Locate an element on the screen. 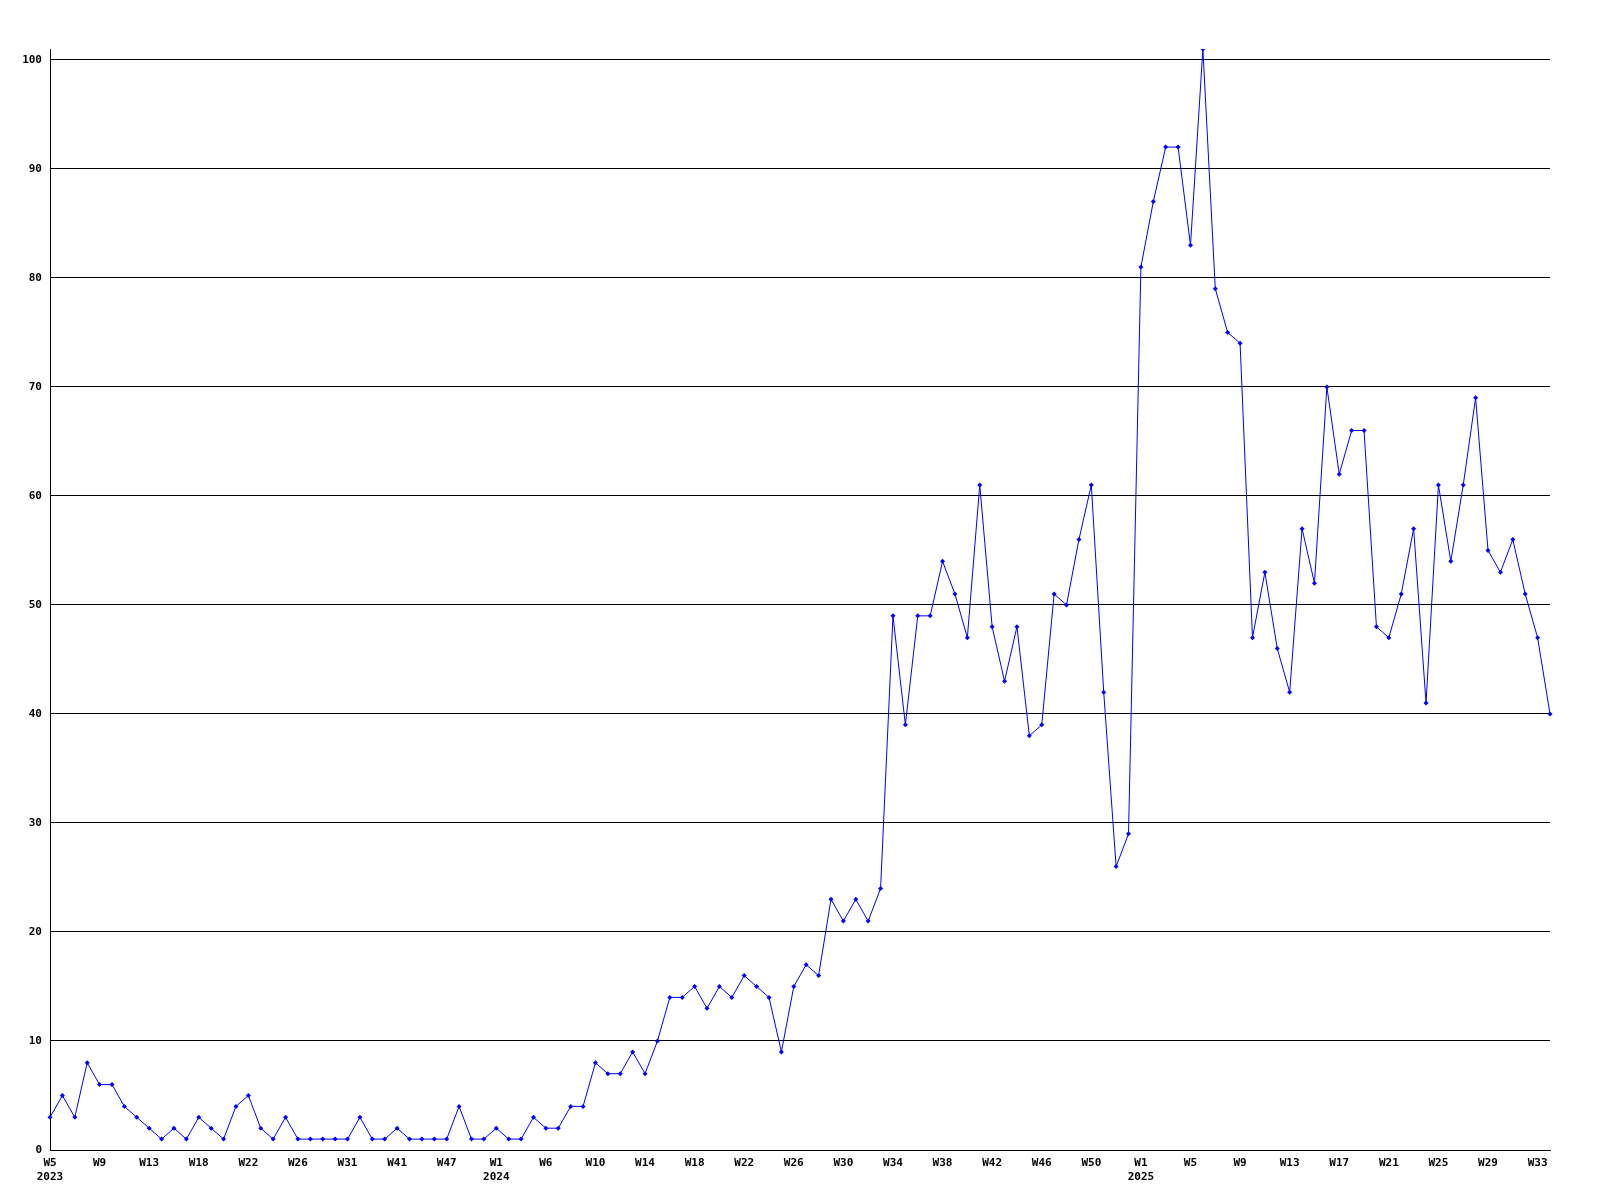  x-tick-label: W14 is located at coordinates (645, 1163).